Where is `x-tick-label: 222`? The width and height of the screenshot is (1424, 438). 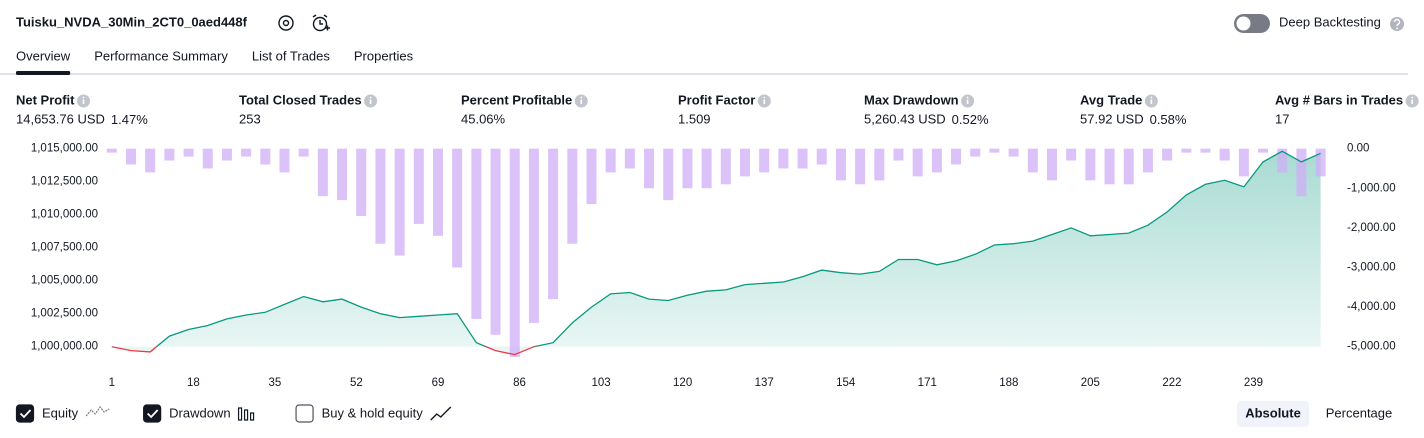 x-tick-label: 222 is located at coordinates (1171, 383).